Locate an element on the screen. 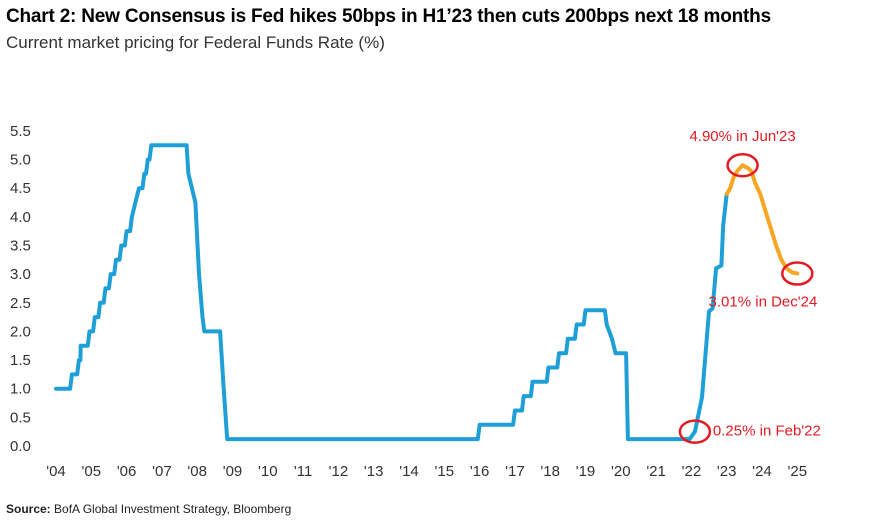  x-tick-label: '20 is located at coordinates (621, 471).